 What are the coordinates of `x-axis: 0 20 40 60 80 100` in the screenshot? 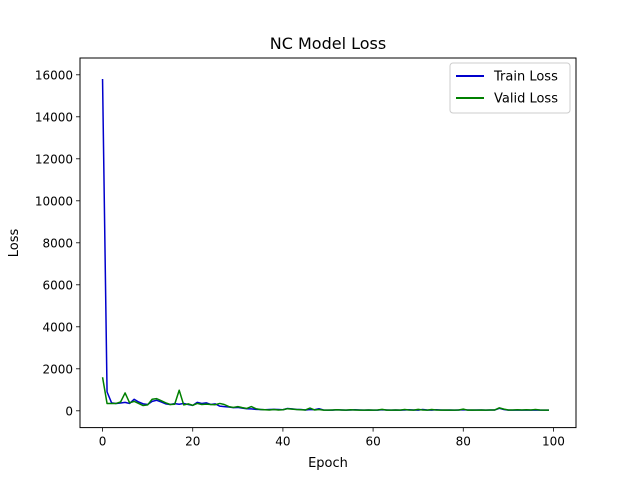 It's located at (332, 438).